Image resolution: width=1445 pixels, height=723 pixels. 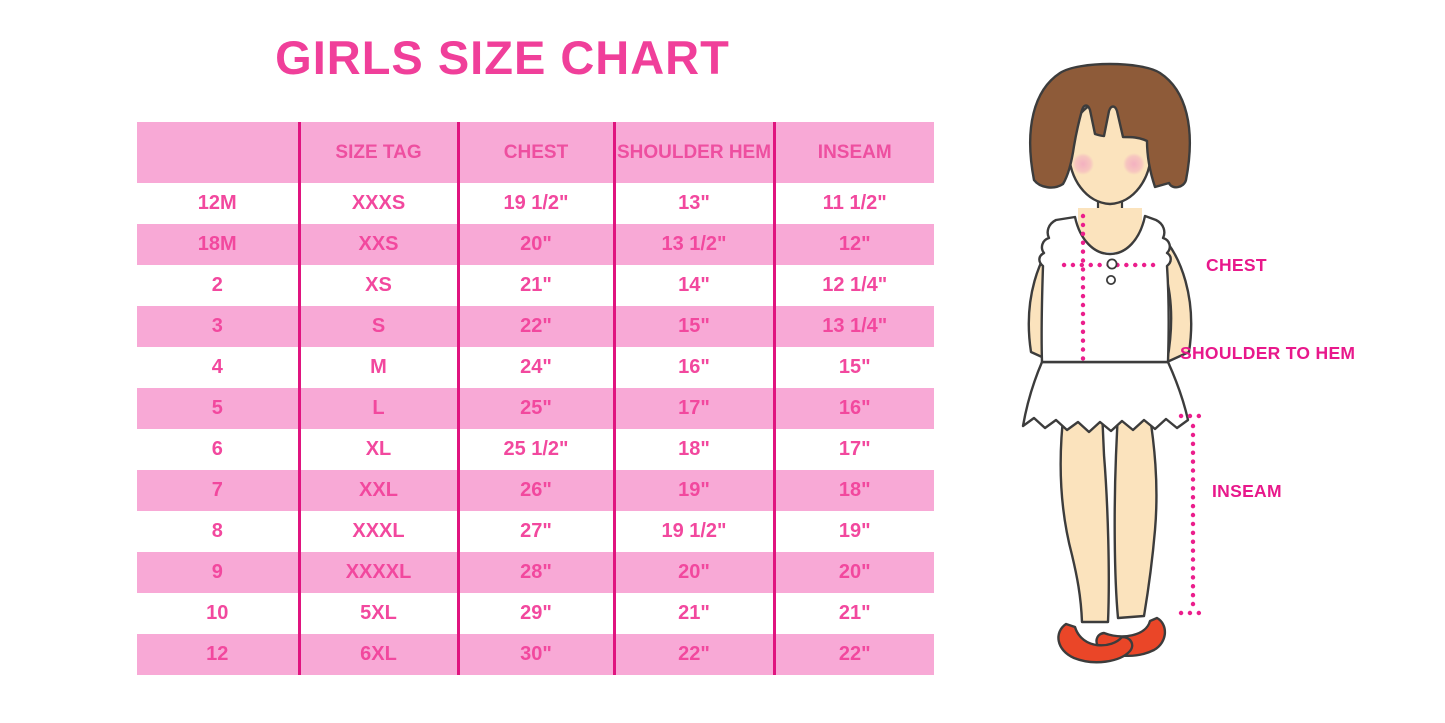 I want to click on cell-shoulder-hem: 22", so click(x=693, y=654).